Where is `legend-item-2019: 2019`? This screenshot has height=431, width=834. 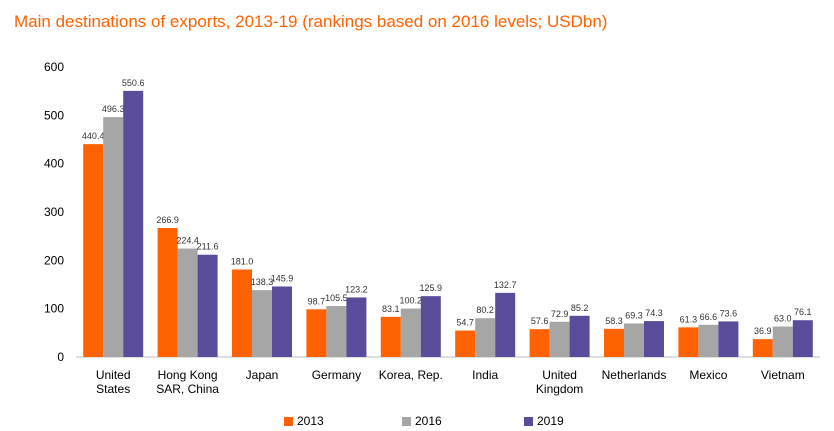 legend-item-2019: 2019 is located at coordinates (544, 421).